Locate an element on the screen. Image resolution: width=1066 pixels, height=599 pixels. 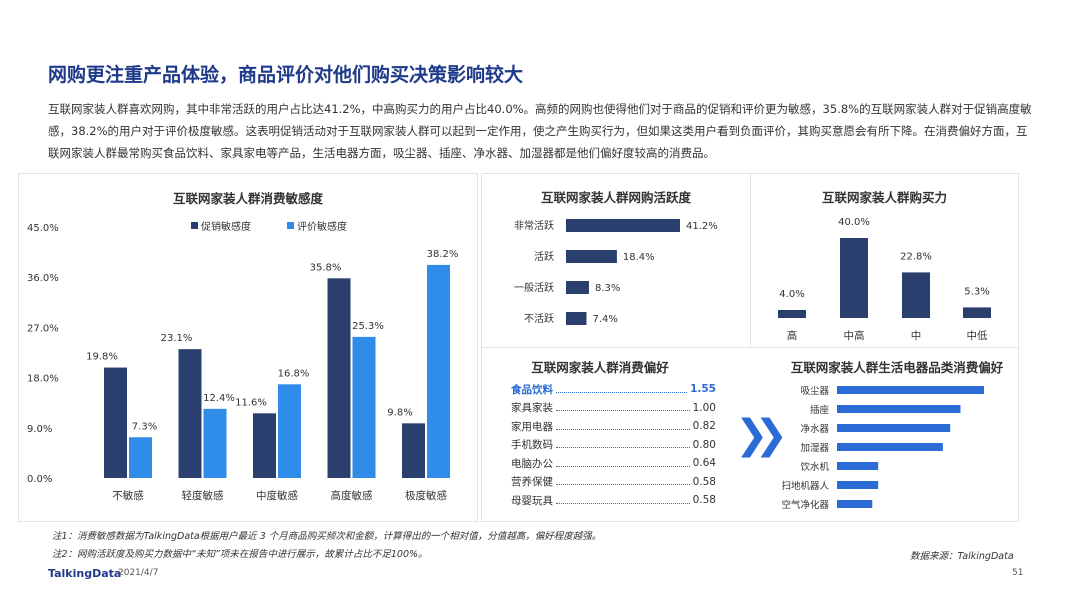
legend-label: 评价敏感度 is located at coordinates (322, 226).